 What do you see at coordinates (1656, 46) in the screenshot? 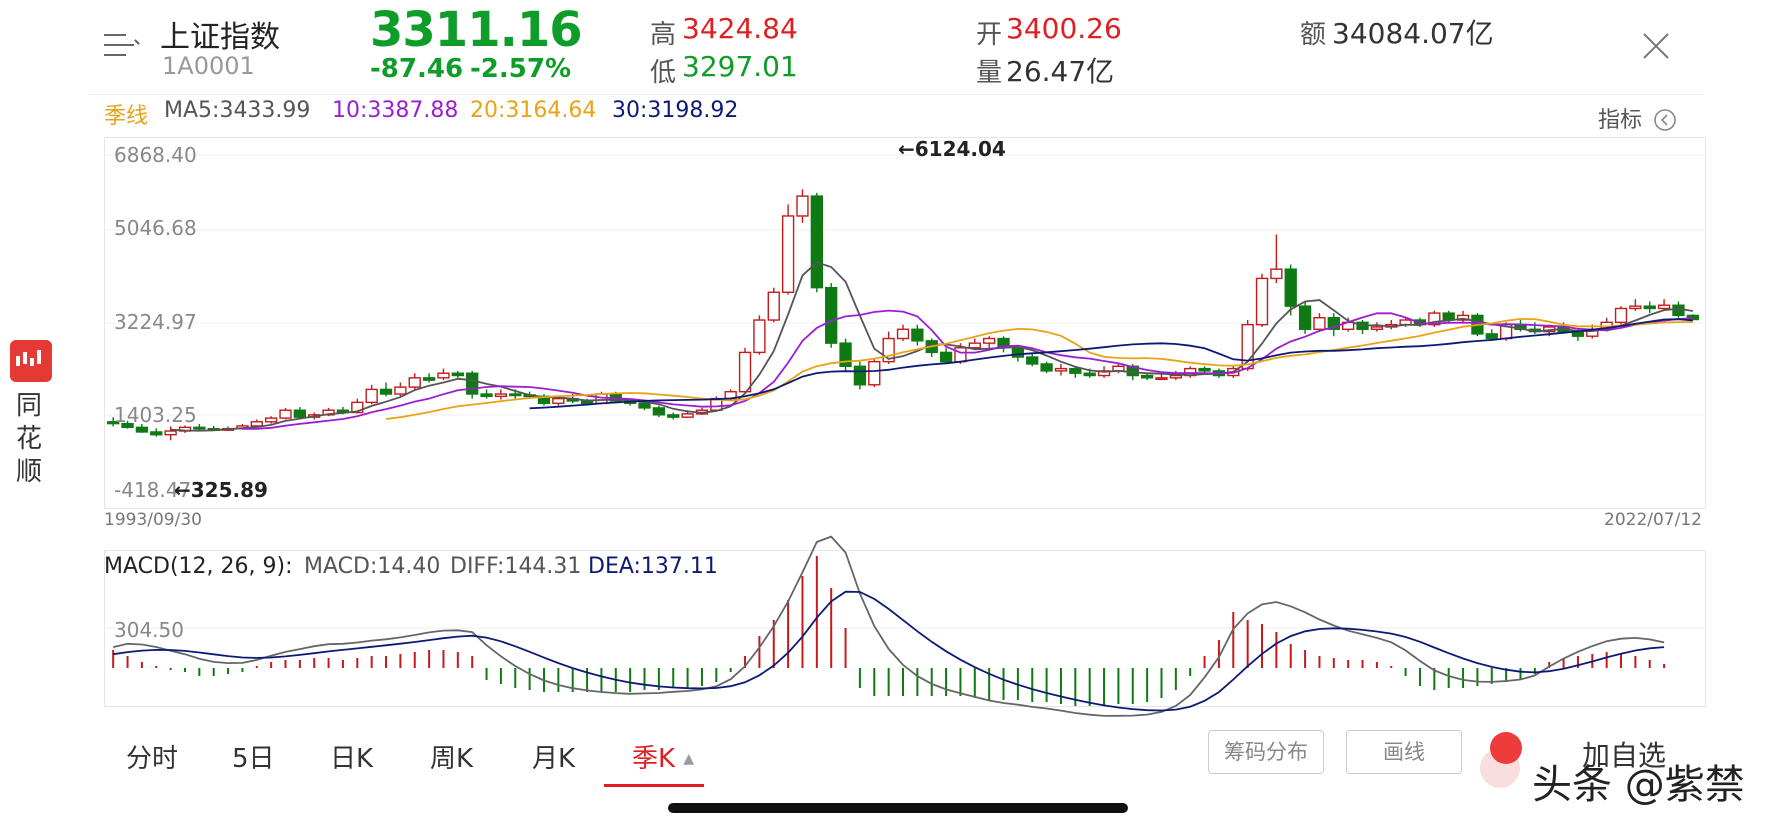
I see `close-icon` at bounding box center [1656, 46].